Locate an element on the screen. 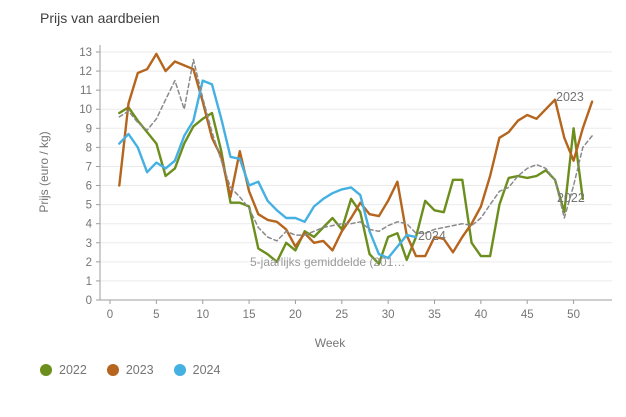  x-axis-title: Week is located at coordinates (330, 343).